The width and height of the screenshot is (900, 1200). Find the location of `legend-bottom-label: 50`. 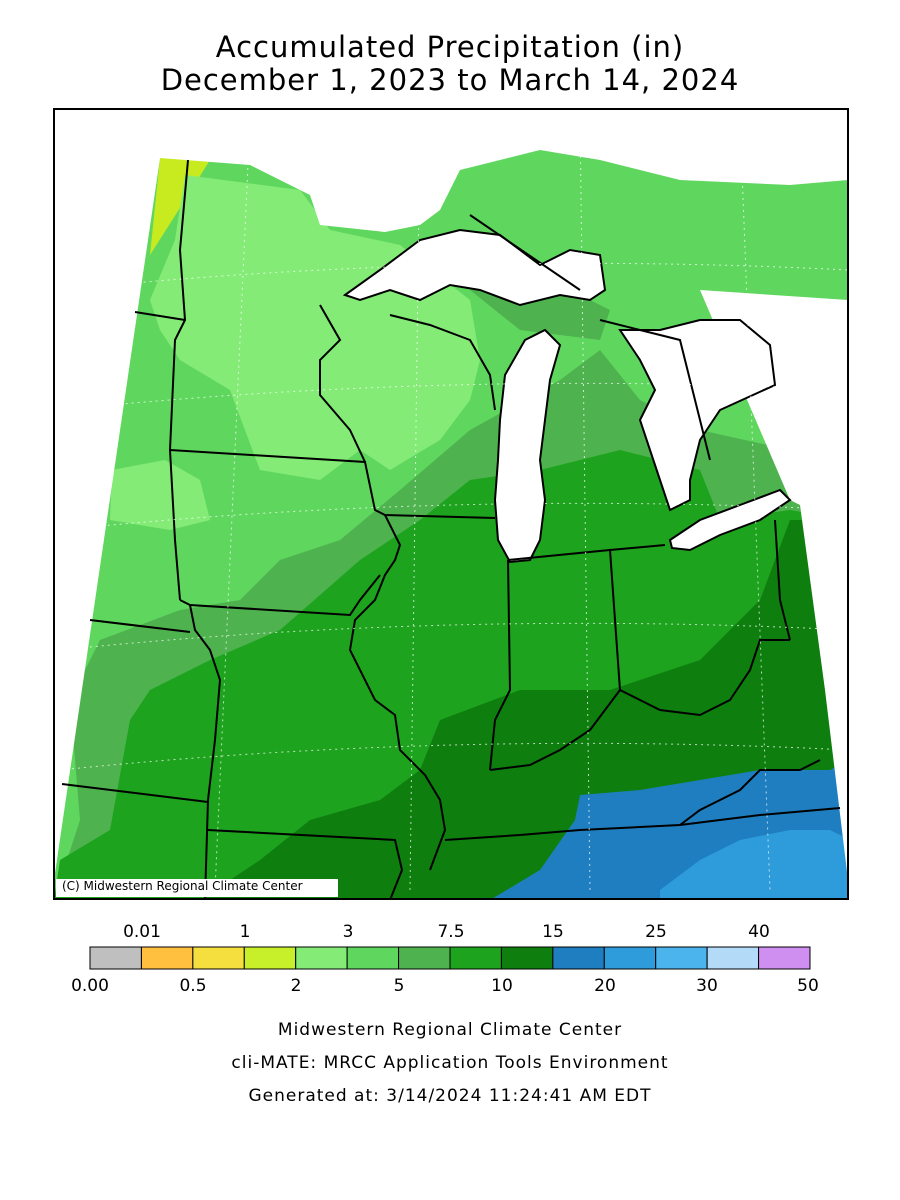

legend-bottom-label: 50 is located at coordinates (808, 986).